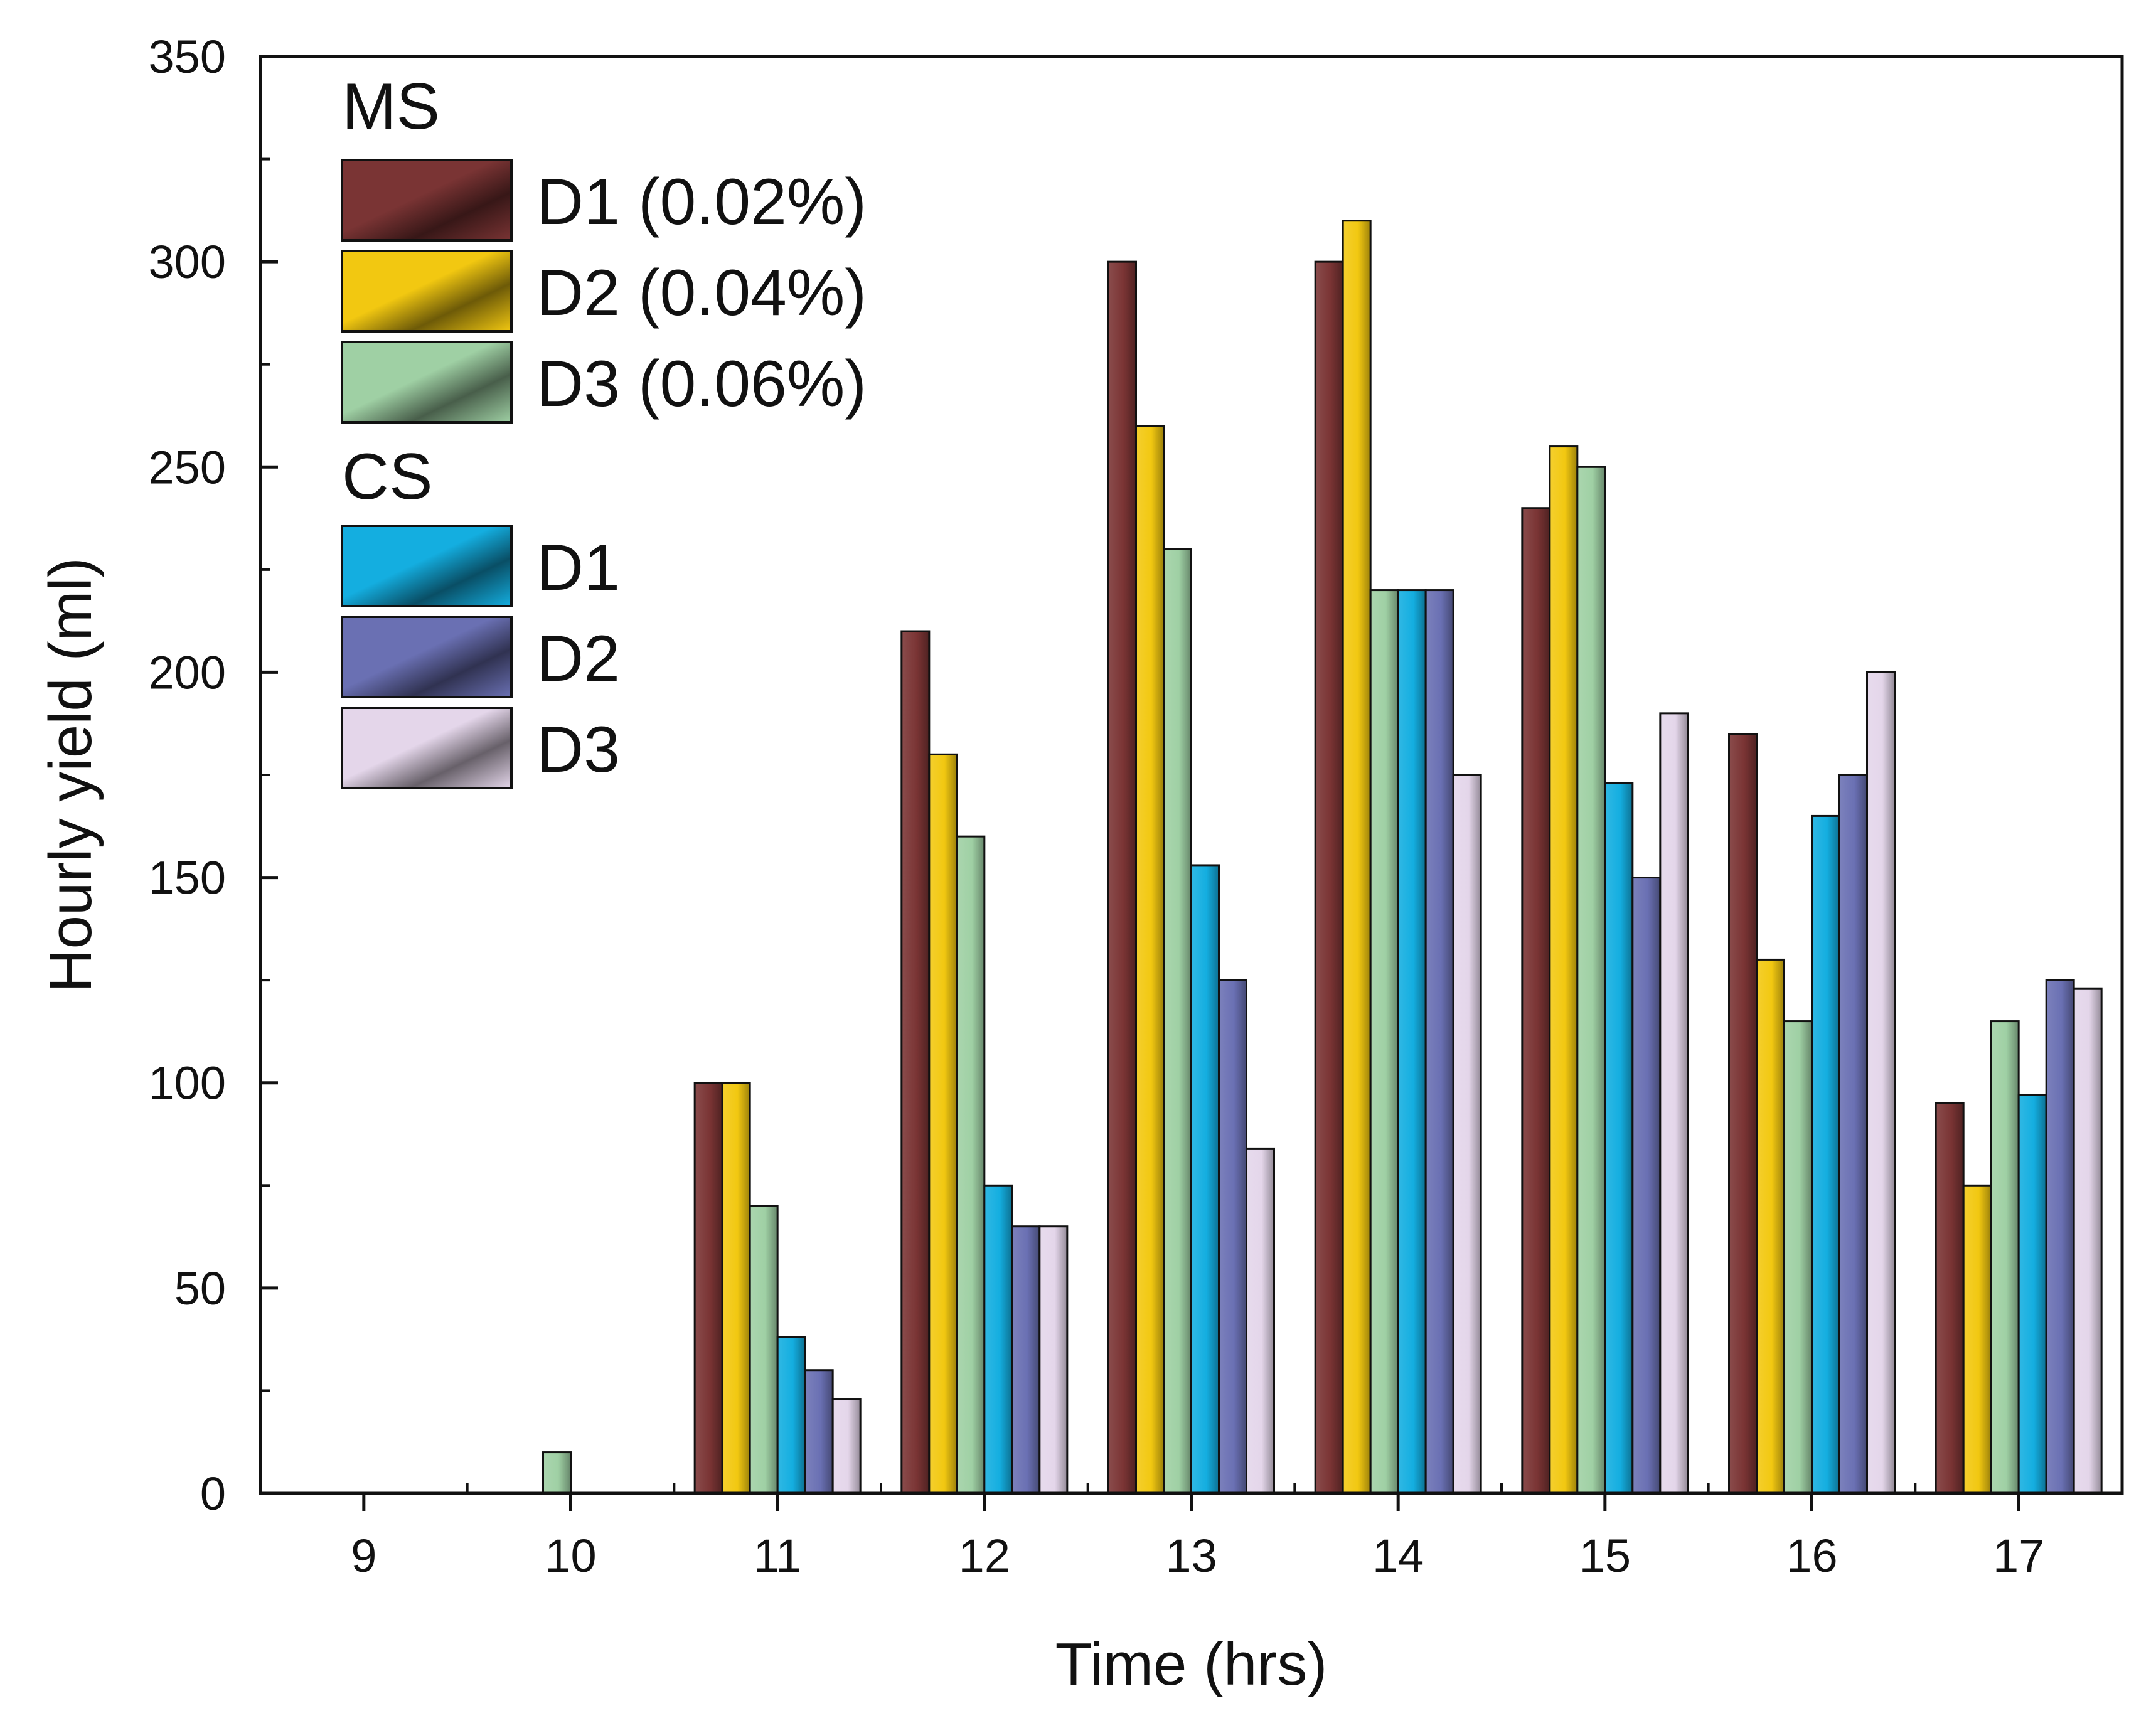  What do you see at coordinates (1853, 1134) in the screenshot?
I see `bar-cs-2-t16` at bounding box center [1853, 1134].